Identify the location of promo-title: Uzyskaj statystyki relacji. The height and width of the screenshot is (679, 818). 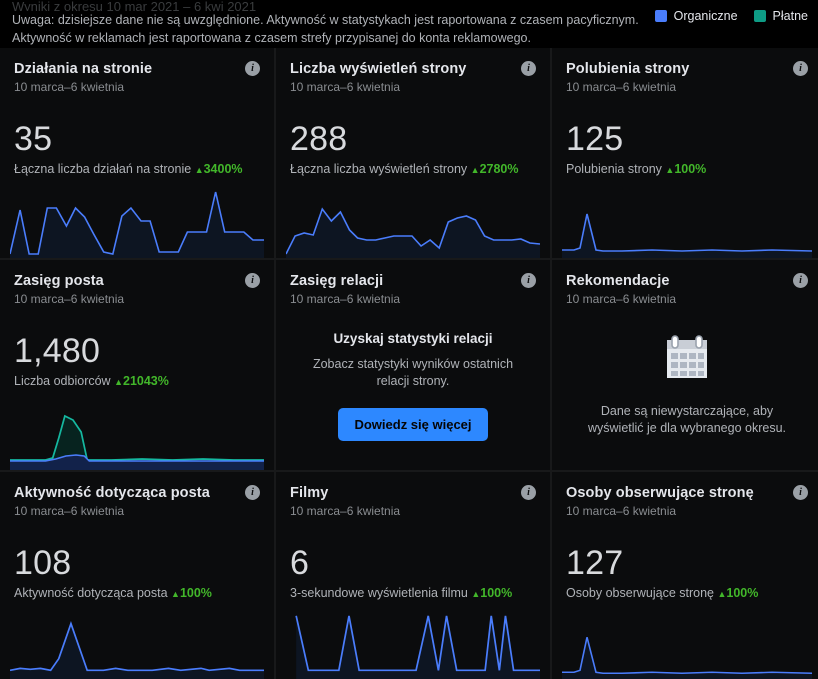
(413, 338).